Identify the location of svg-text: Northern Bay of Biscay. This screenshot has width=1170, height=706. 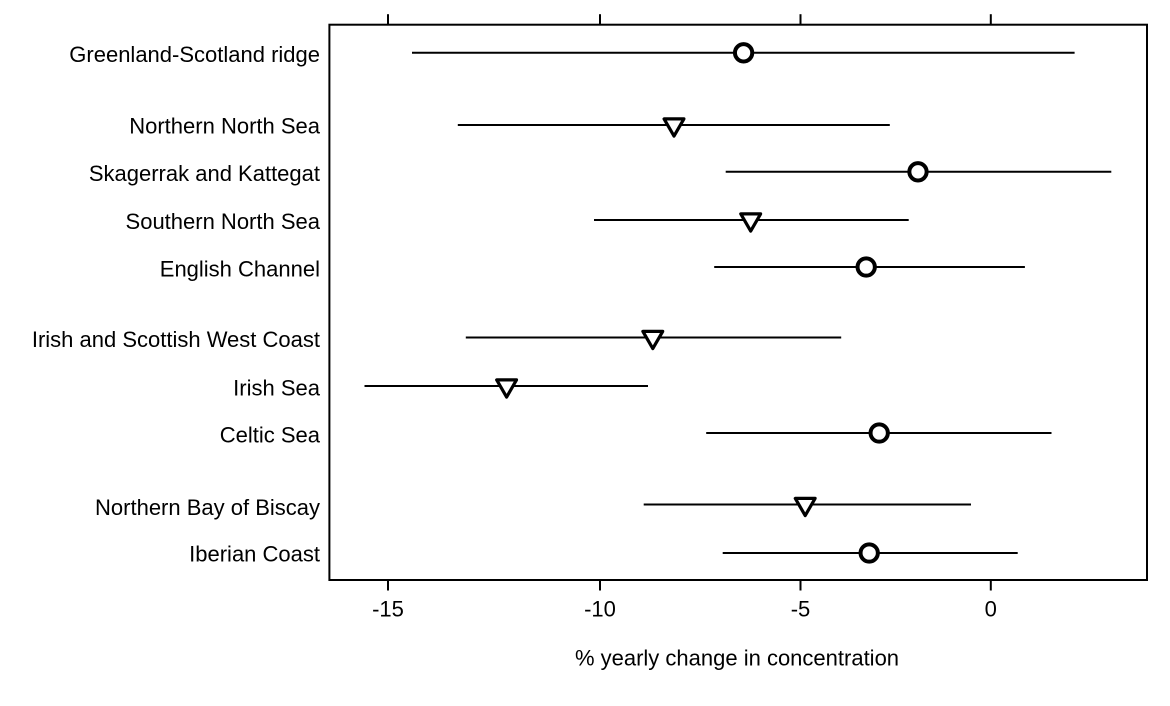
(207, 507).